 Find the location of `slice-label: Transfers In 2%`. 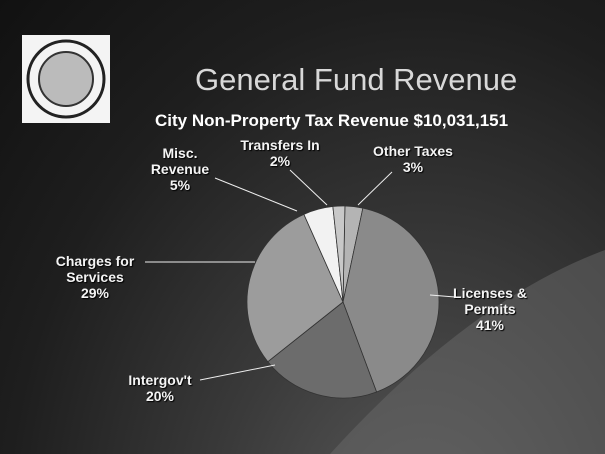

slice-label: Transfers In 2% is located at coordinates (280, 153).